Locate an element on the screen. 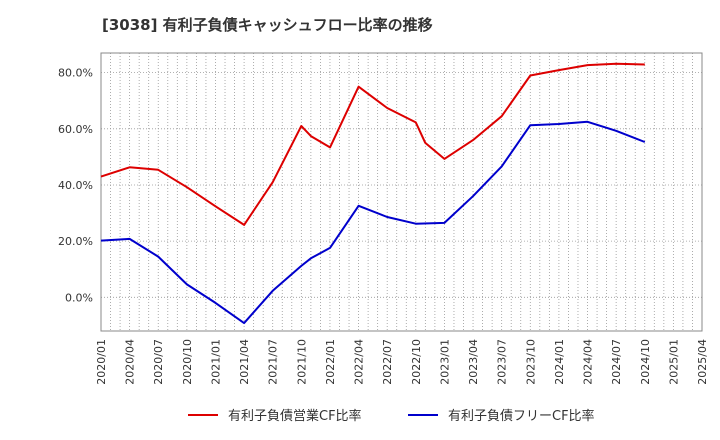 Image resolution: width=720 pixels, height=440 pixels. x-tick-label: 2020/10 is located at coordinates (187, 362).